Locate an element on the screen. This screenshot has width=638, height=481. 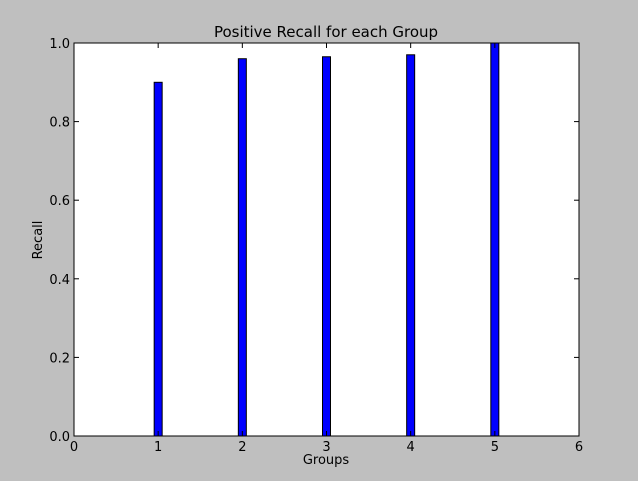
chart-title: Positive Recall for each Group is located at coordinates (326, 32).